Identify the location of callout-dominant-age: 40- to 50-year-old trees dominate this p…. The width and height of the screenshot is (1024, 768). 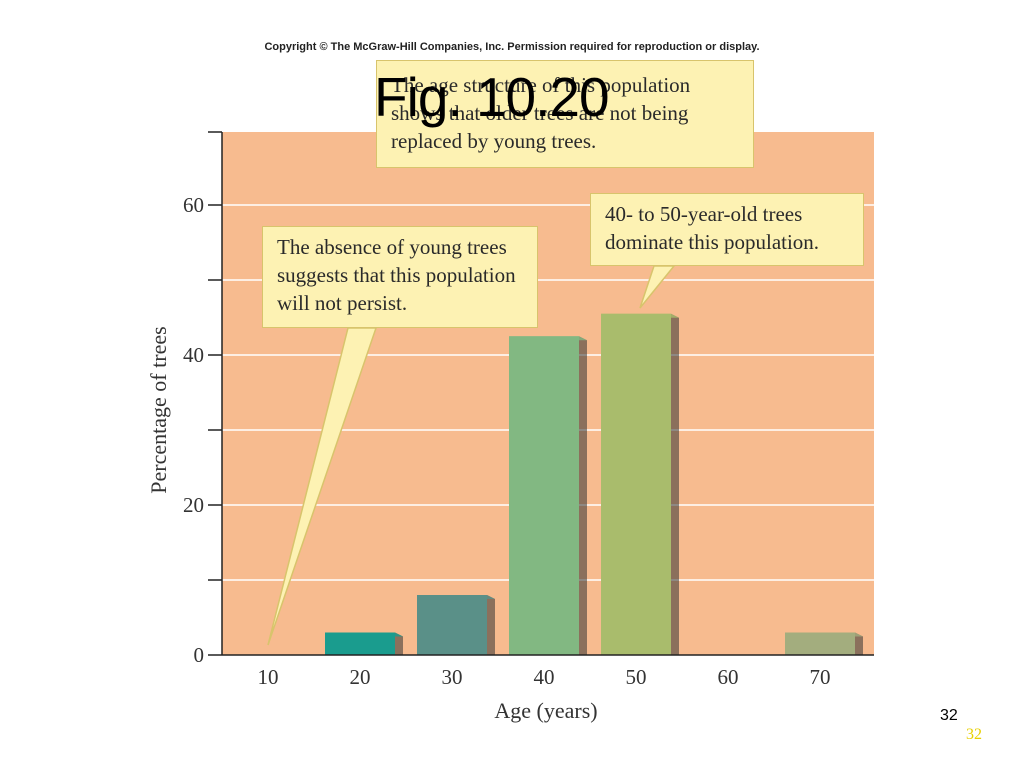
(727, 229).